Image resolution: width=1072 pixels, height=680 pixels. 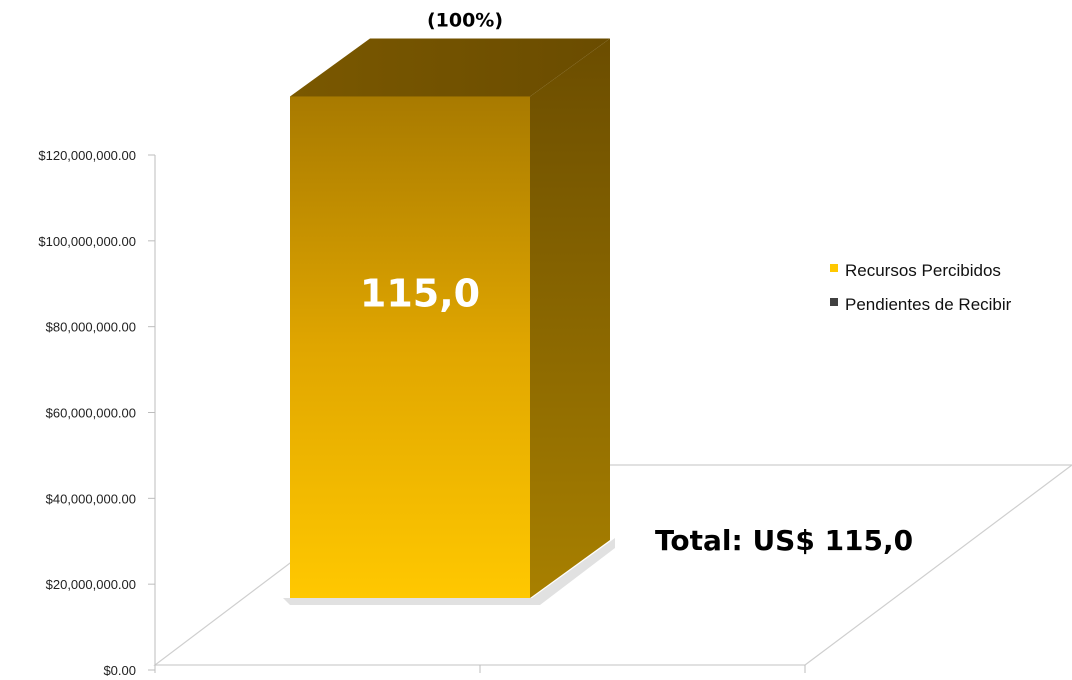 I want to click on y-tick-label: $120,000,000.00, so click(x=87, y=155).